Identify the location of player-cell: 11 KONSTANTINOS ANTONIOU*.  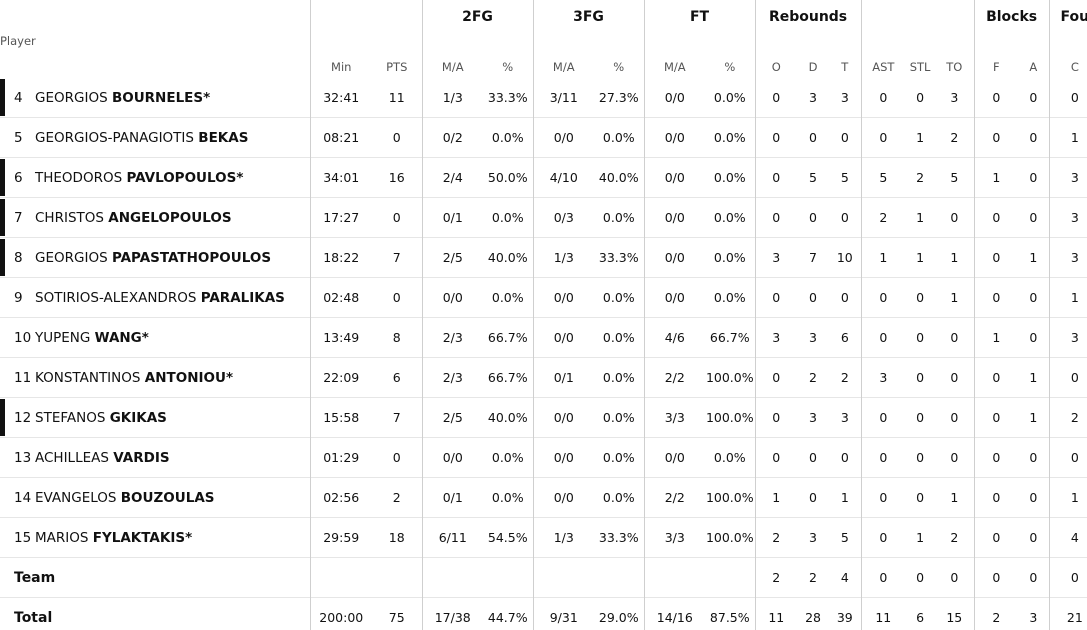
(155, 377).